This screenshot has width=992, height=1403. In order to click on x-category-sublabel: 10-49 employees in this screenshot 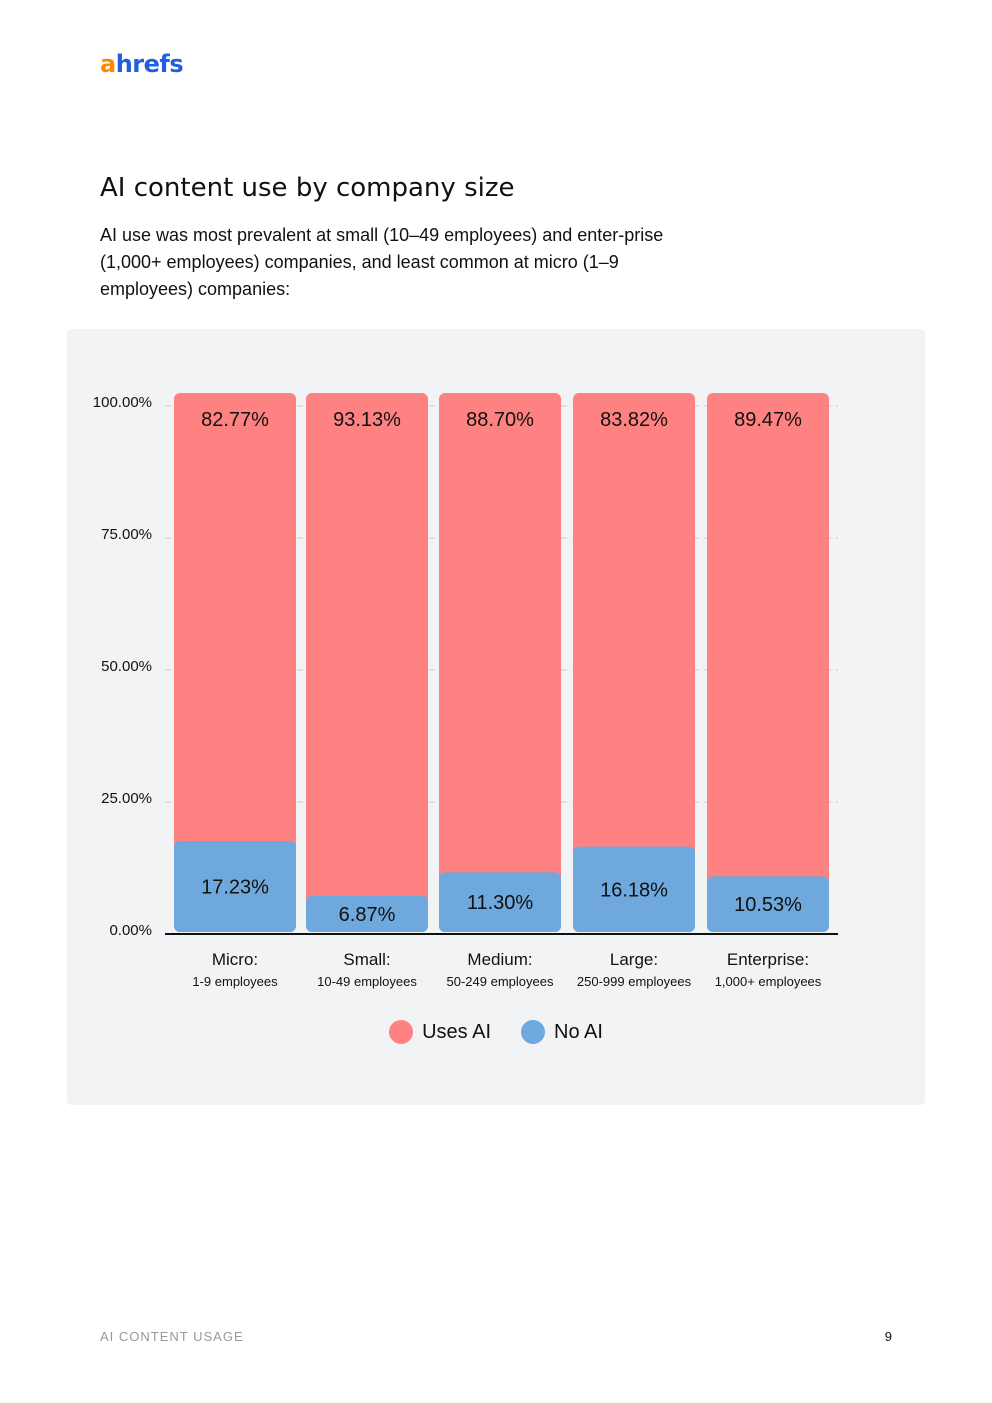, I will do `click(367, 981)`.